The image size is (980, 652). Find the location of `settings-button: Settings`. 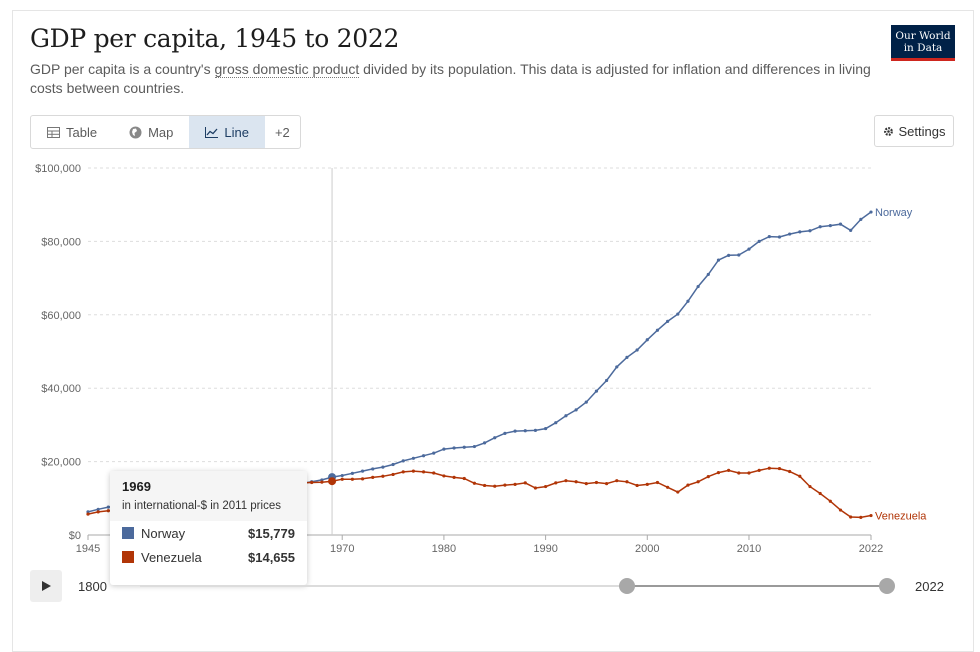

settings-button: Settings is located at coordinates (914, 131).